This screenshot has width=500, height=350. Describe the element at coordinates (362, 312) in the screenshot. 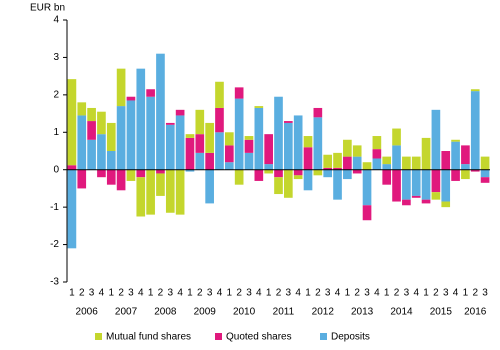

I see `year-label: 2013` at that location.